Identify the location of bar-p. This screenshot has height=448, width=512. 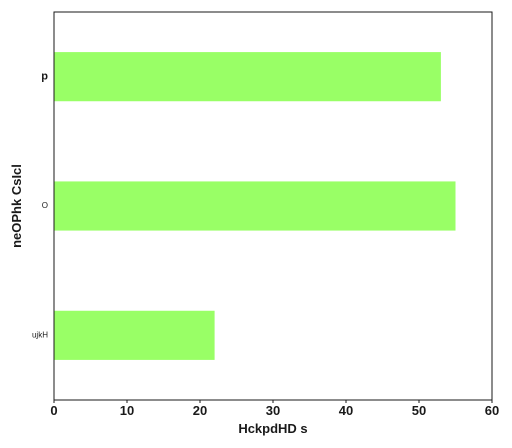
(247, 77).